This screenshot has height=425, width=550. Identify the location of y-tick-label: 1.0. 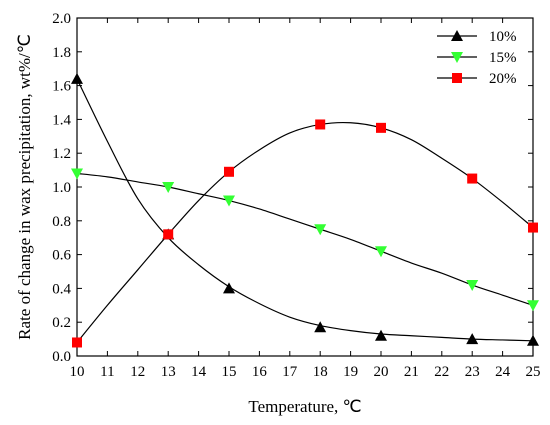
(61, 188).